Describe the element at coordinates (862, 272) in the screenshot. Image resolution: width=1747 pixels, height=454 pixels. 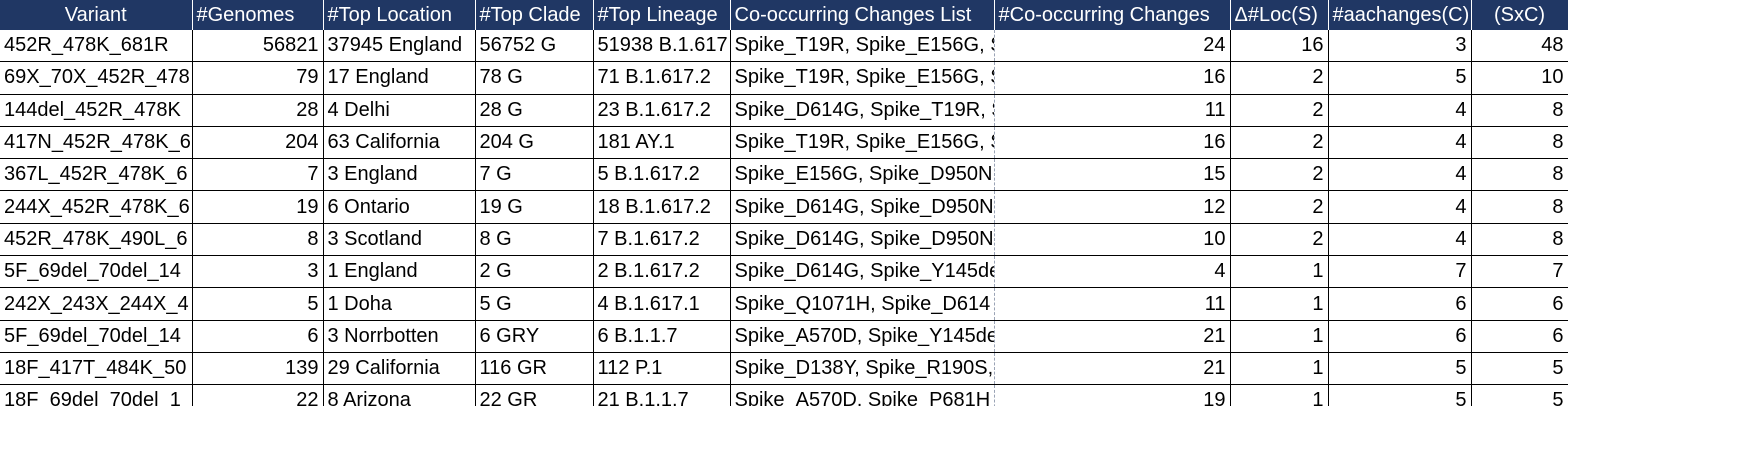
I see `cell-cooccurring-list: Spike_D614G, Spike_Y145de` at that location.